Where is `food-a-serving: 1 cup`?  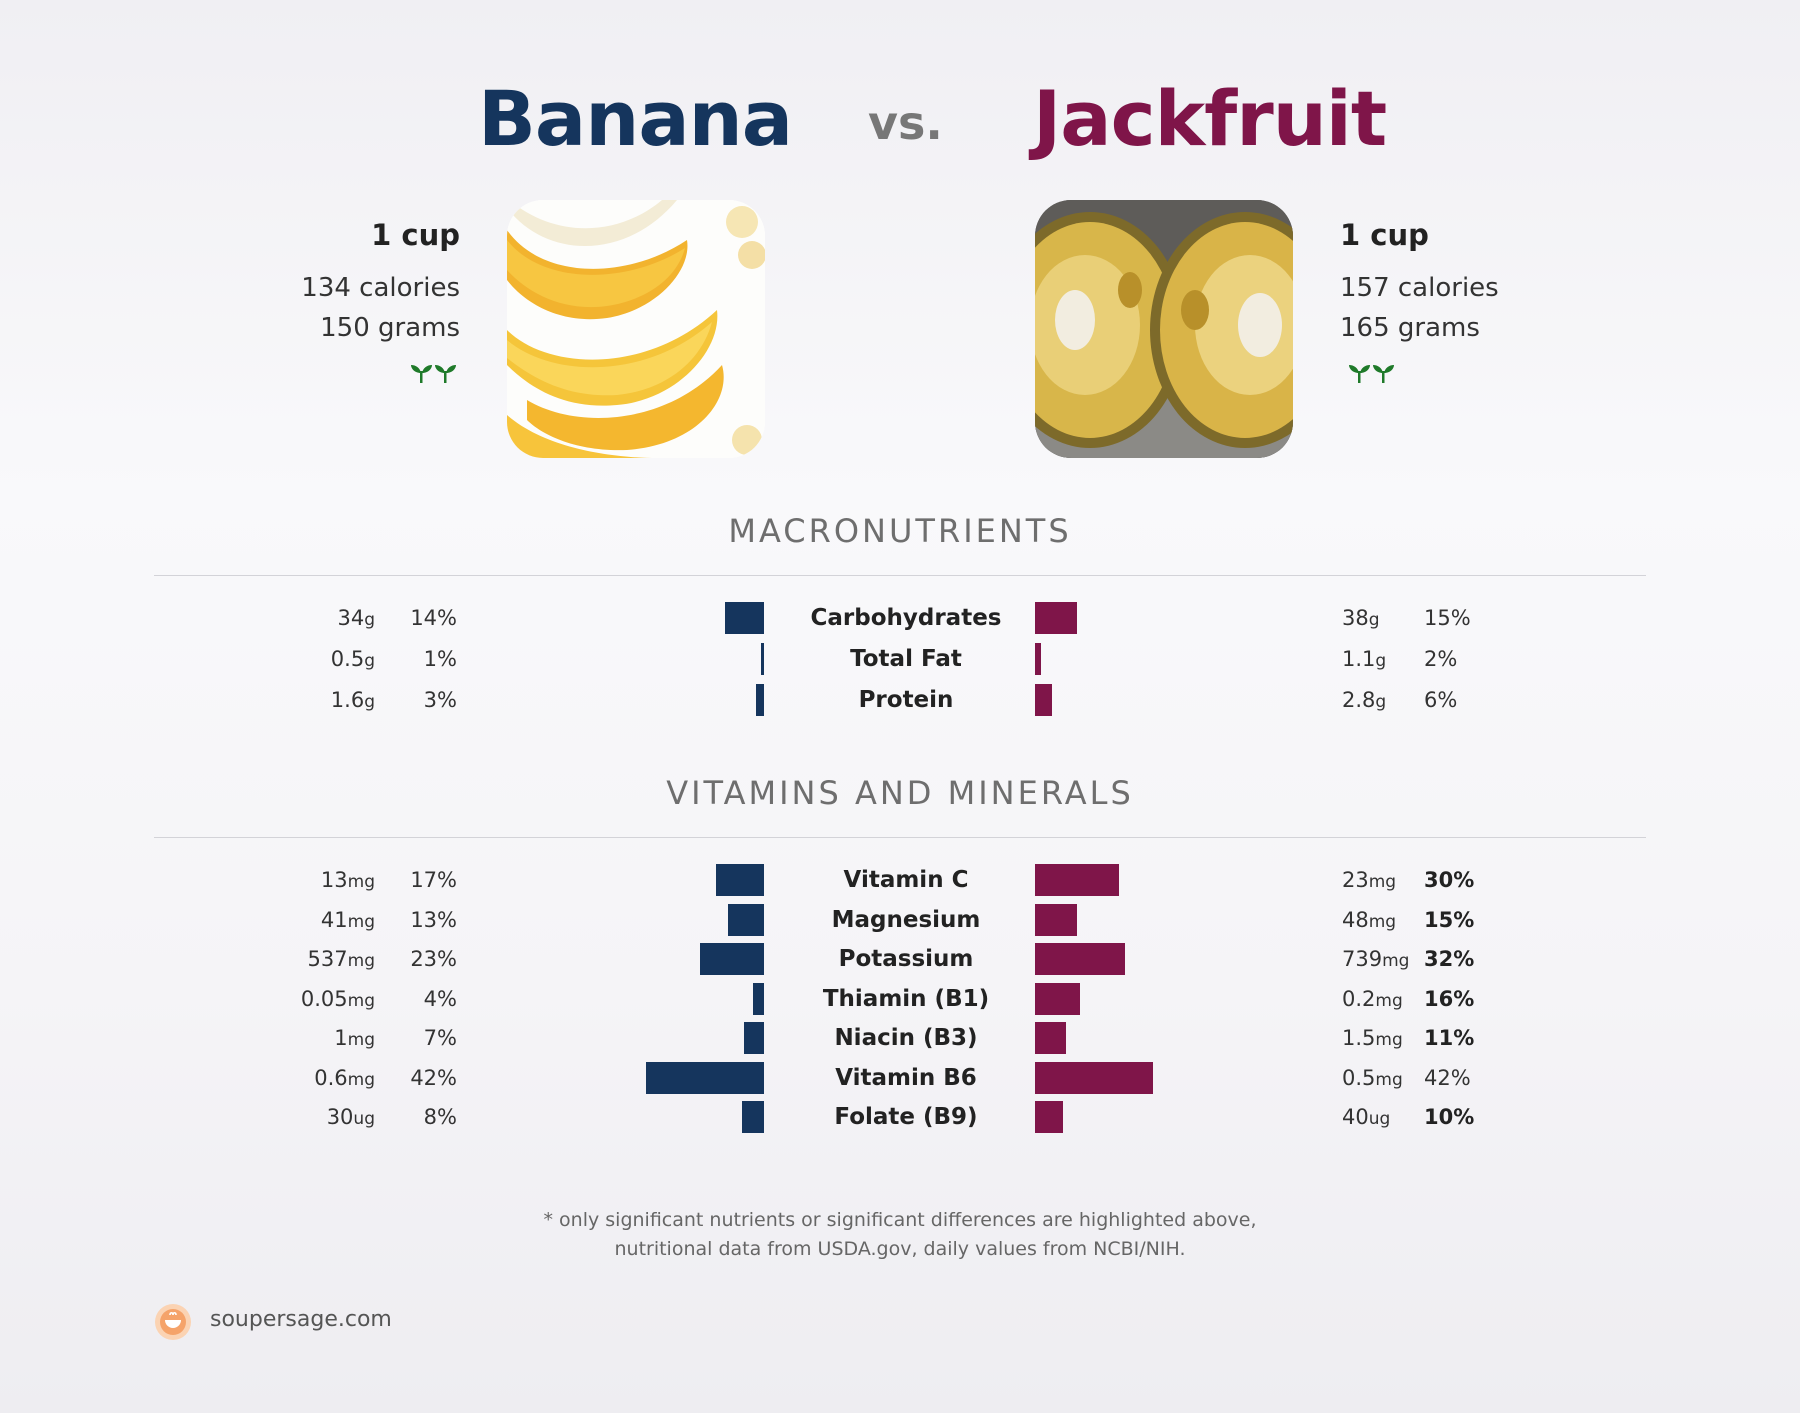
food-a-serving: 1 cup is located at coordinates (415, 235).